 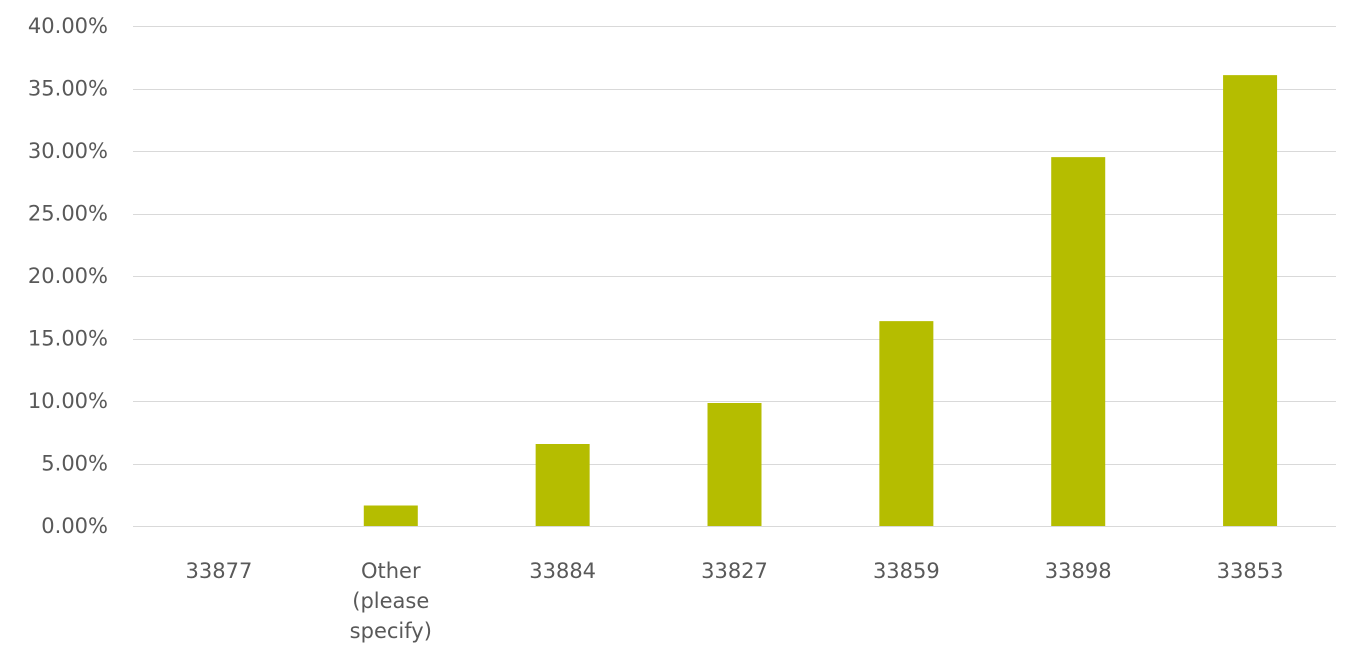 I want to click on x-tick-label: Other (please specify), so click(x=391, y=601).